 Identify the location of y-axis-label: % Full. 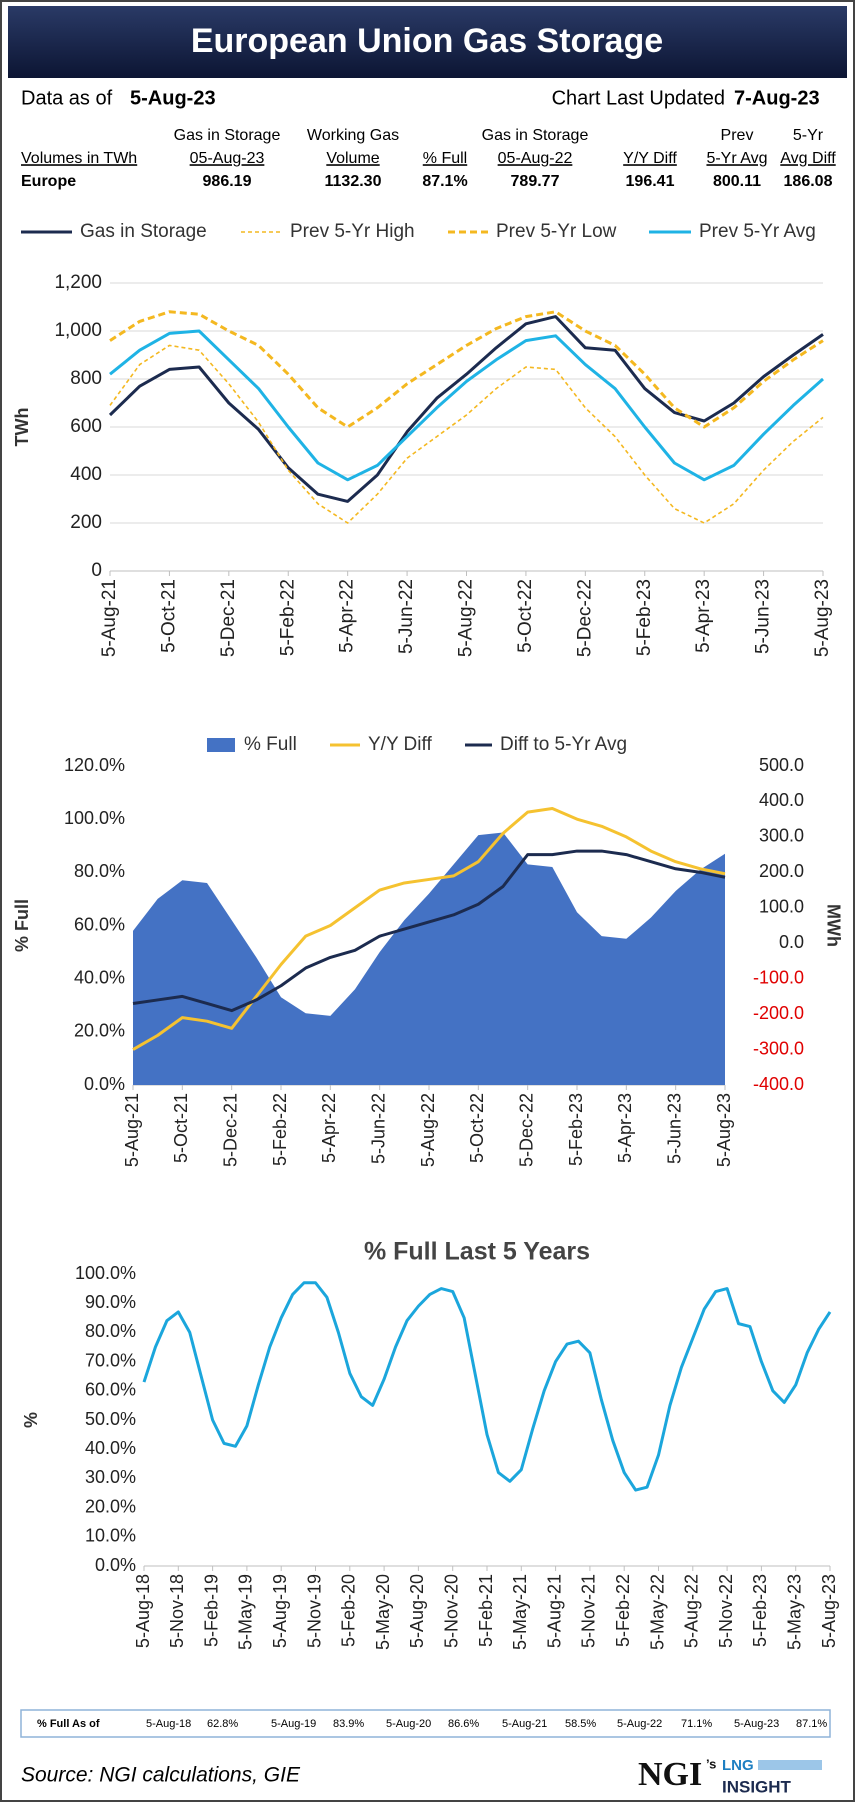
(22, 925).